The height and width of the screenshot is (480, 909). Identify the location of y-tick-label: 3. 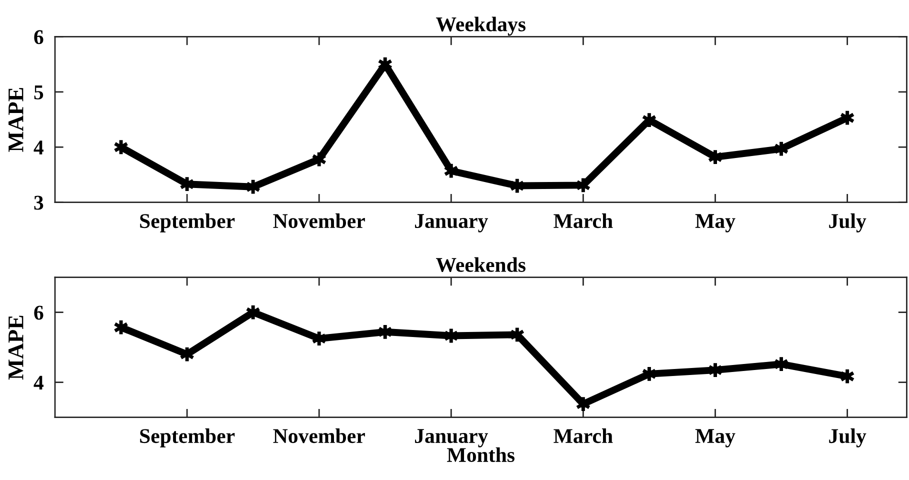
(39, 203).